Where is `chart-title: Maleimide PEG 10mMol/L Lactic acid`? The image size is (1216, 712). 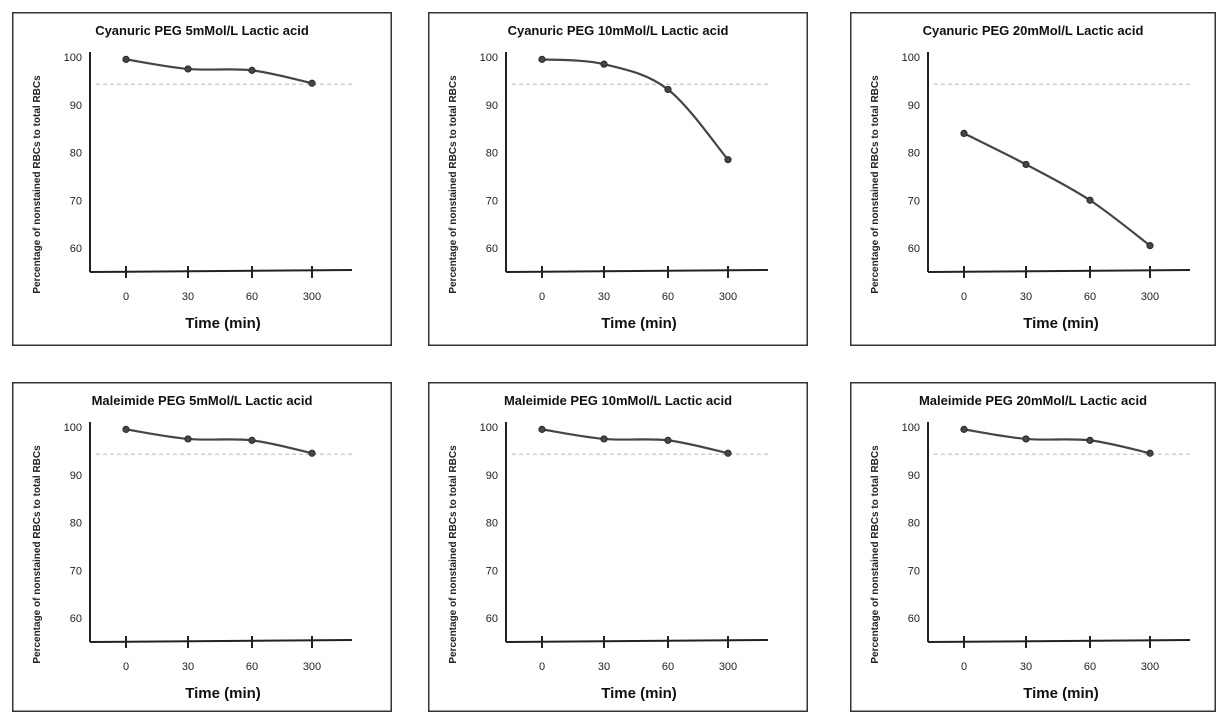
chart-title: Maleimide PEG 10mMol/L Lactic acid is located at coordinates (618, 400).